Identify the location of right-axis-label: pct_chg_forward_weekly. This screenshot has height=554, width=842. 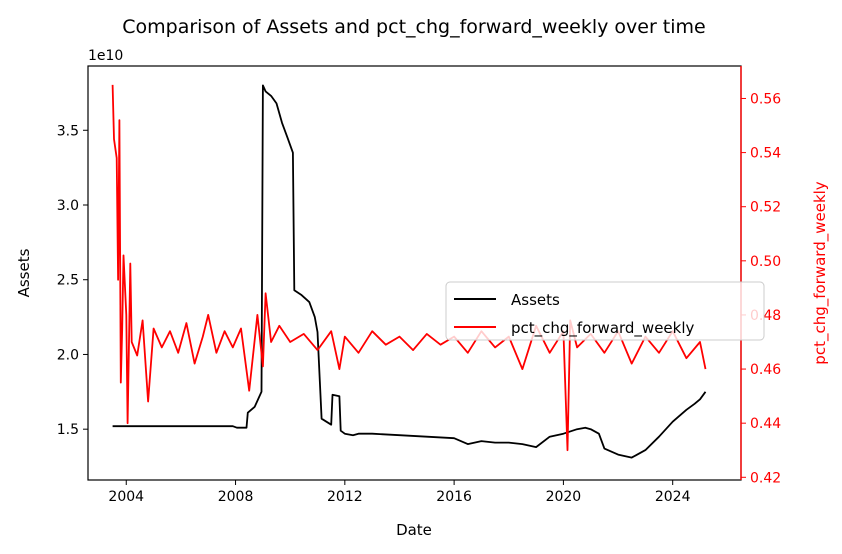
(820, 273).